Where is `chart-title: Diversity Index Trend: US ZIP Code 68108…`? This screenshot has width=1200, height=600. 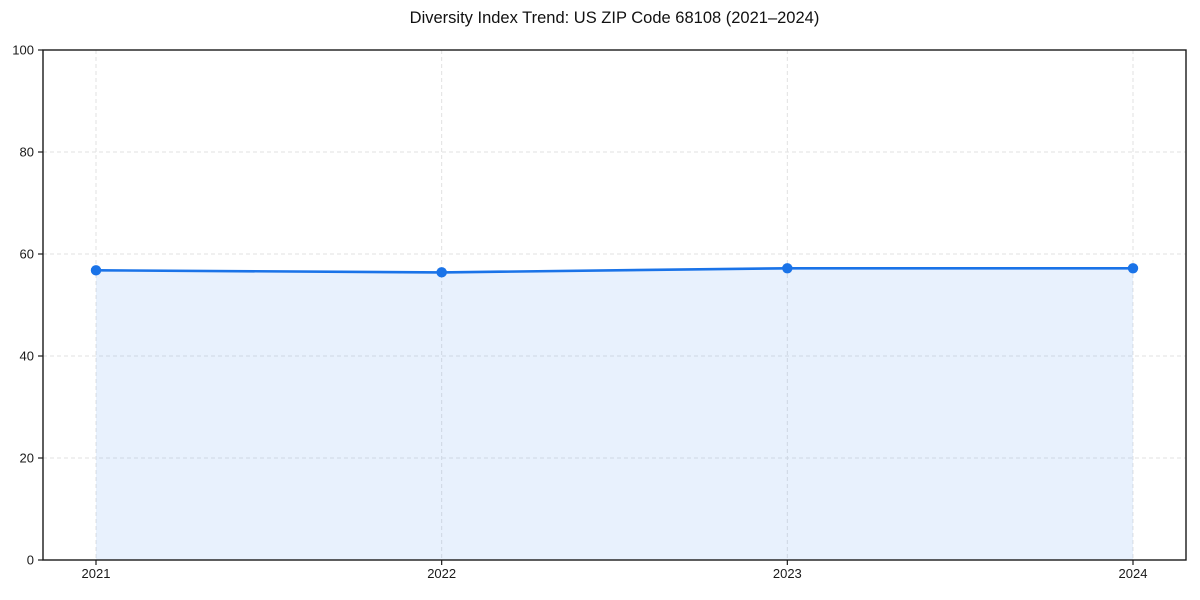 chart-title: Diversity Index Trend: US ZIP Code 68108… is located at coordinates (614, 18).